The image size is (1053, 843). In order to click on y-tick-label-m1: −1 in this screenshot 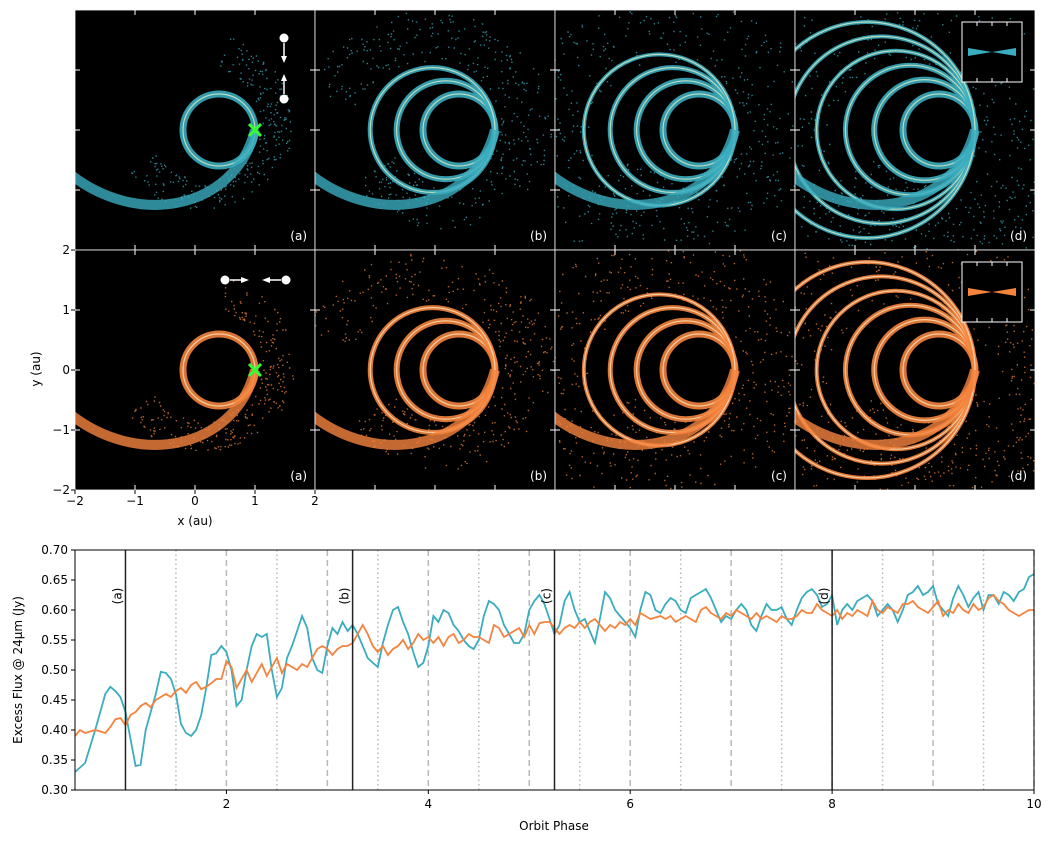, I will do `click(61, 430)`.